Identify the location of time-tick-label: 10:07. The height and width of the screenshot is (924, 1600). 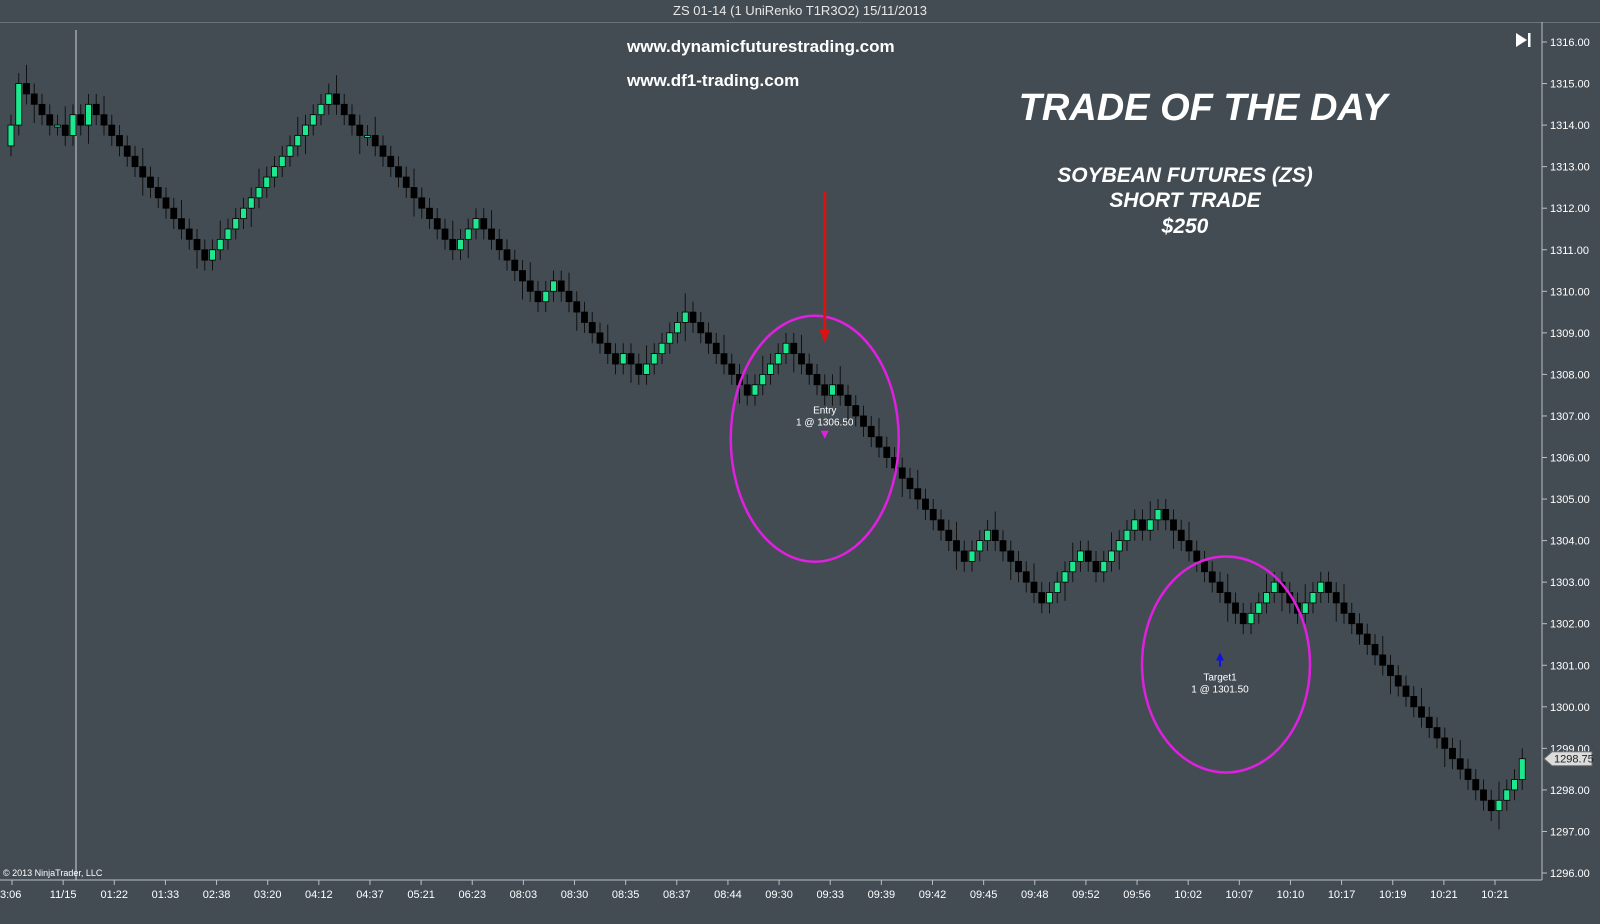
(1240, 895).